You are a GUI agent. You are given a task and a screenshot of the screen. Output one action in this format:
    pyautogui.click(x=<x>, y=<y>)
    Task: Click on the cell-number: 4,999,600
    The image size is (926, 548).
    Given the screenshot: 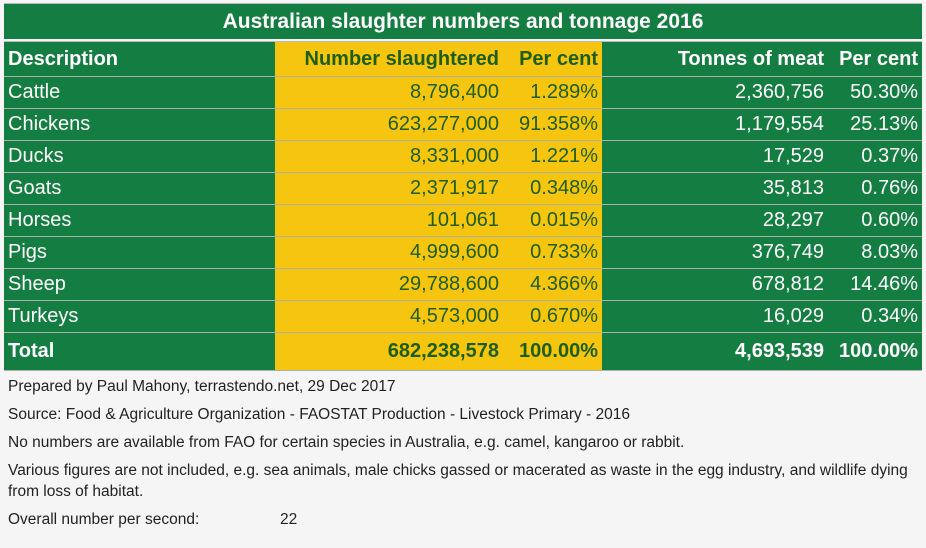 What is the action you would take?
    pyautogui.click(x=389, y=252)
    